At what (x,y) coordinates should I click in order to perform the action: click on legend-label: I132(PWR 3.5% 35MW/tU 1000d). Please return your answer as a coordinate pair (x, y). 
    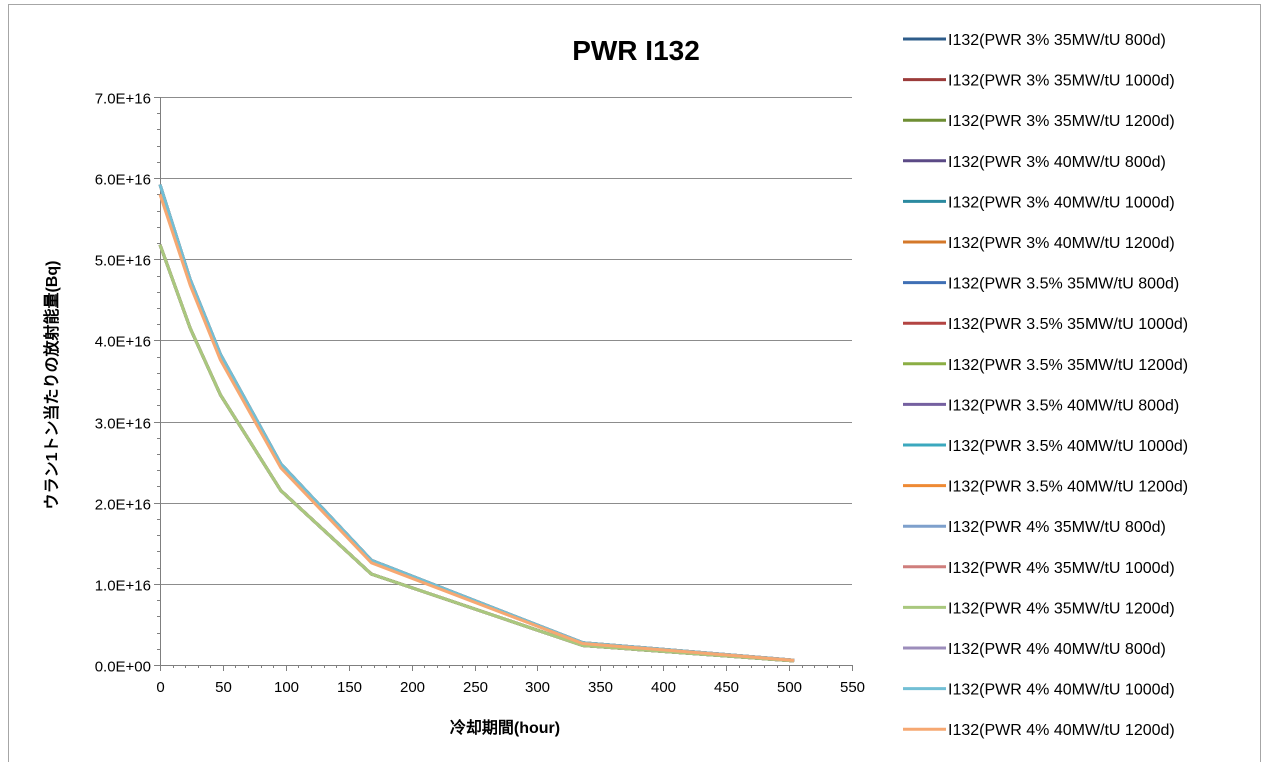
    Looking at the image, I should click on (1068, 324).